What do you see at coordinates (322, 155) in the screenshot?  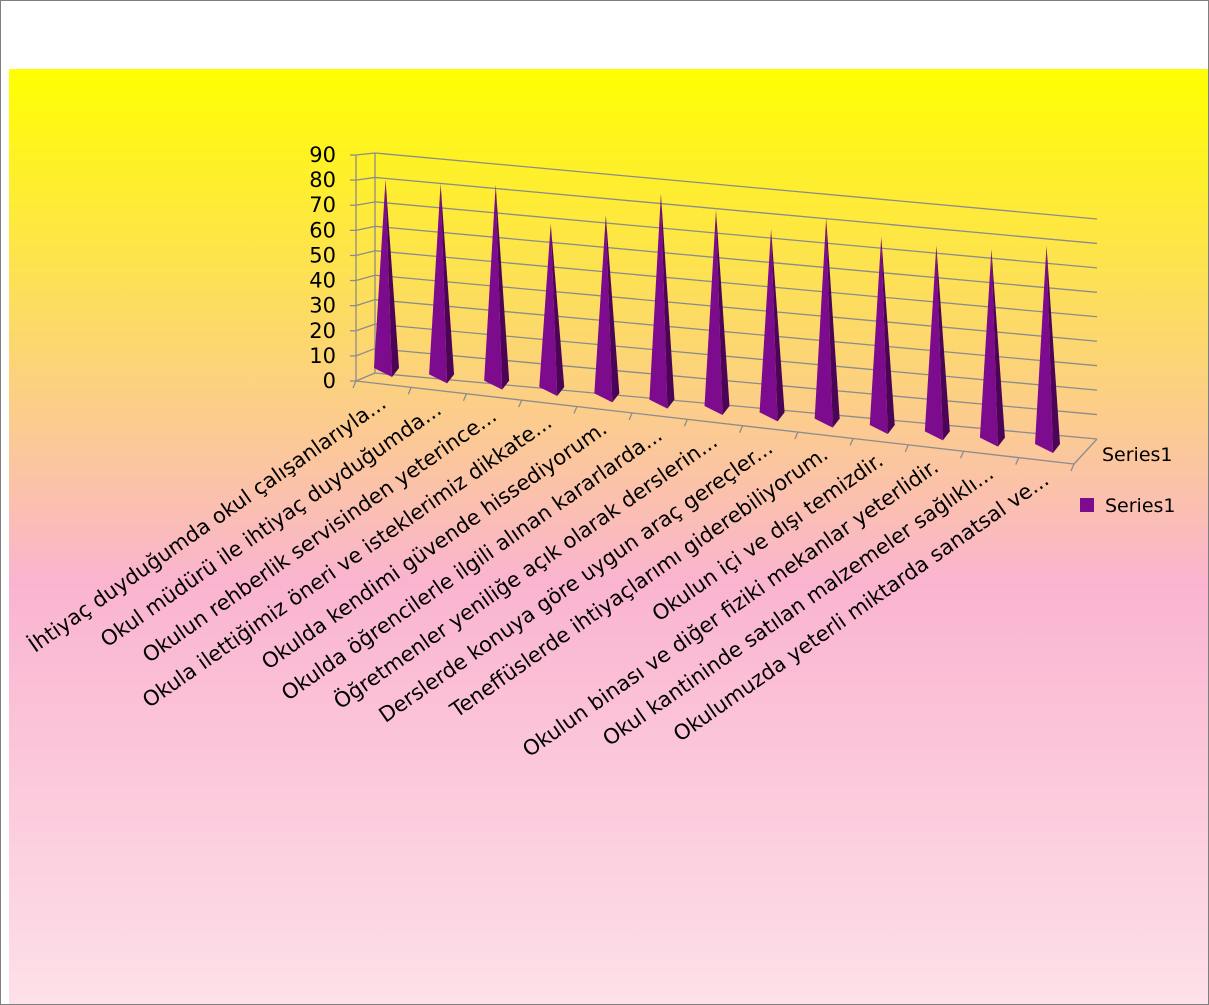 I see `y-tick-label: 90` at bounding box center [322, 155].